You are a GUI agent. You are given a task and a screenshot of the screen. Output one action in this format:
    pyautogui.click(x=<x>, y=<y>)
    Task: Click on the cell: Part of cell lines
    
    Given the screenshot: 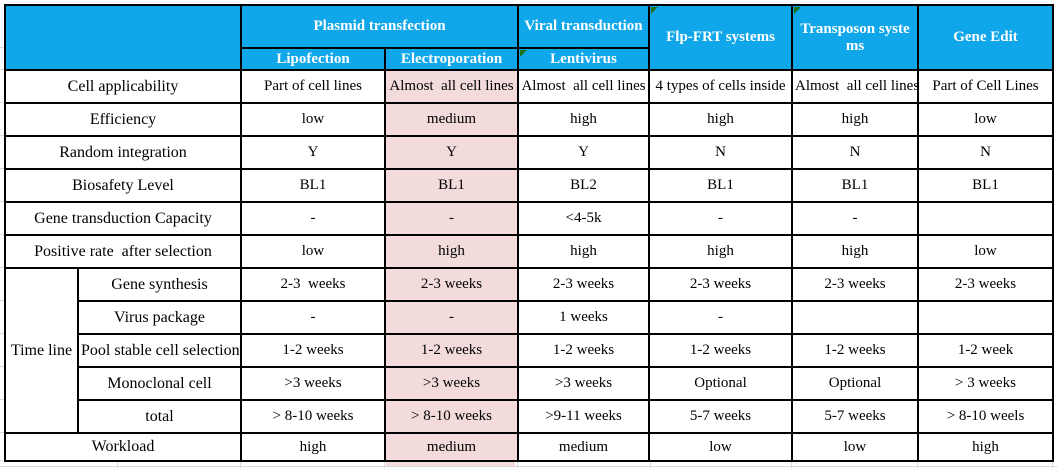 What is the action you would take?
    pyautogui.click(x=313, y=86)
    